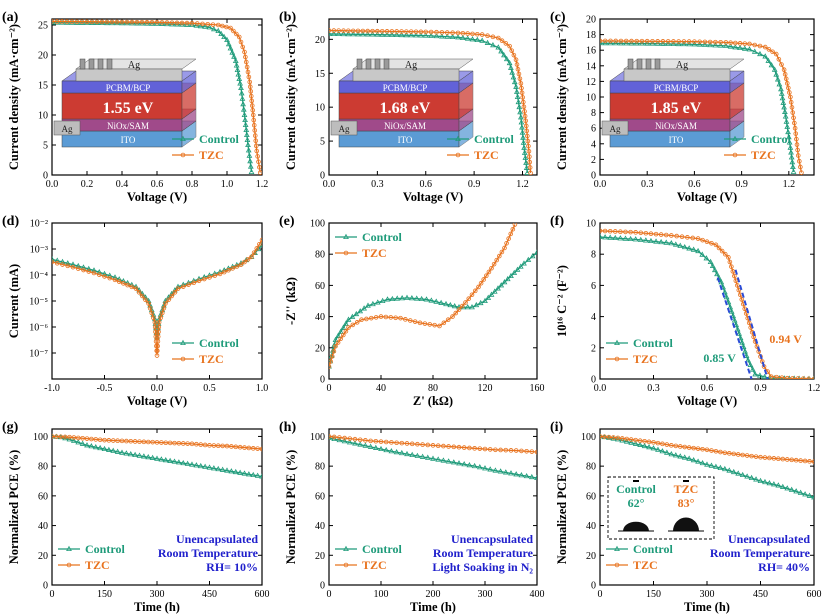 The width and height of the screenshot is (827, 614). I want to click on inset-label: Control, so click(636, 489).